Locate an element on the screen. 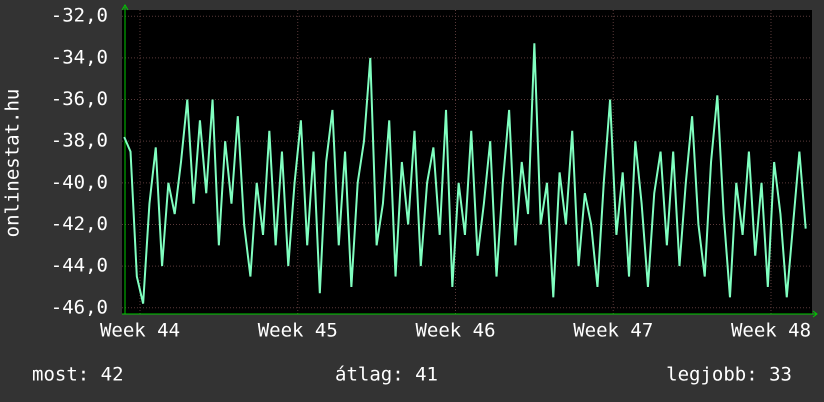 The image size is (824, 402). x-tick-label: Week 45 is located at coordinates (298, 331).